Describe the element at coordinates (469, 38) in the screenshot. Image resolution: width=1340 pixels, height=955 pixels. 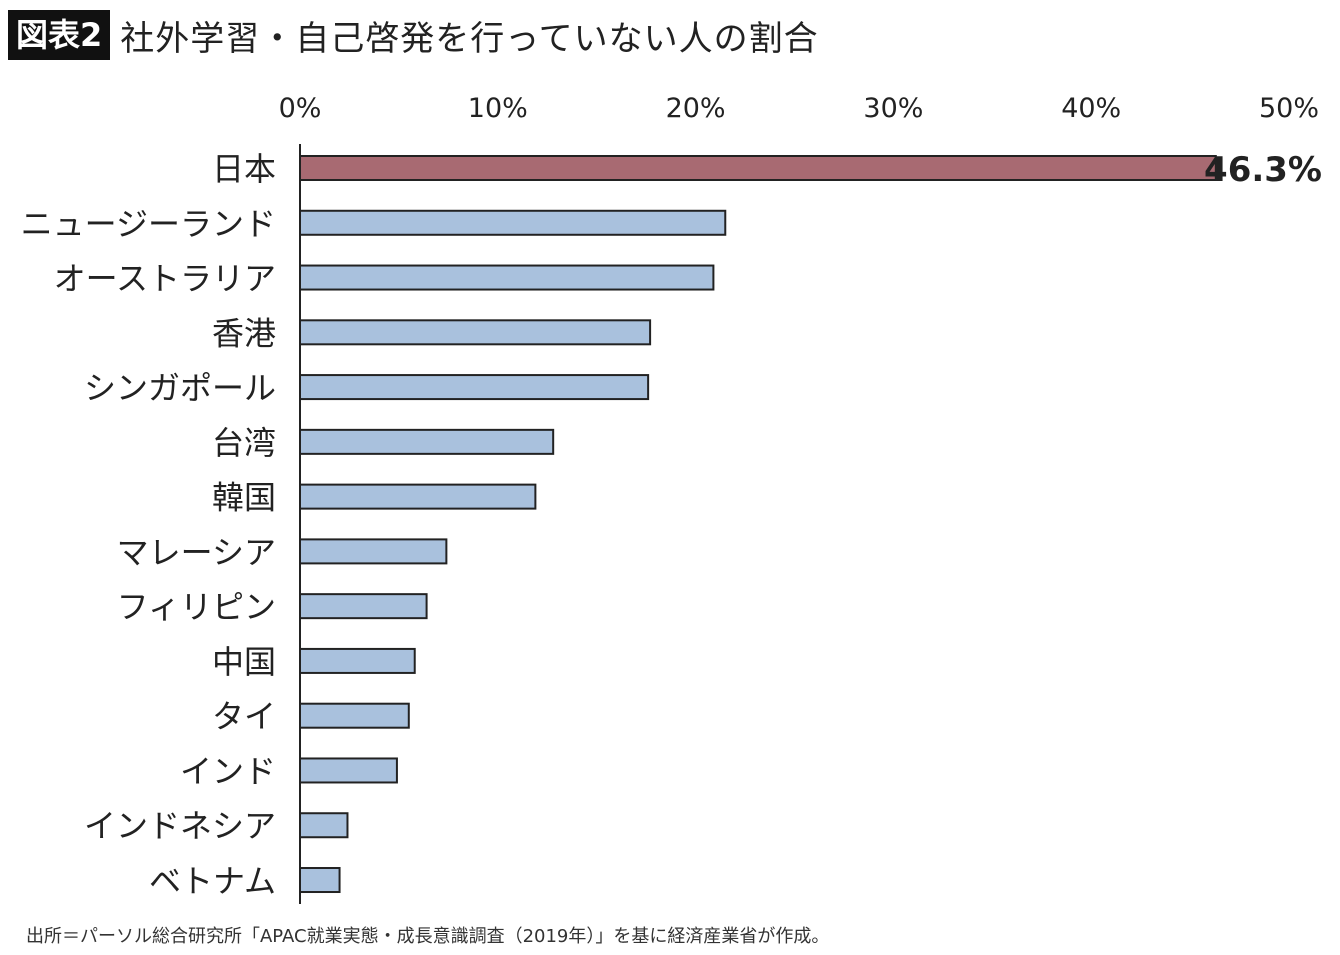
I see `page-title: 社外学習・自己啓発を行っていない人の割合` at that location.